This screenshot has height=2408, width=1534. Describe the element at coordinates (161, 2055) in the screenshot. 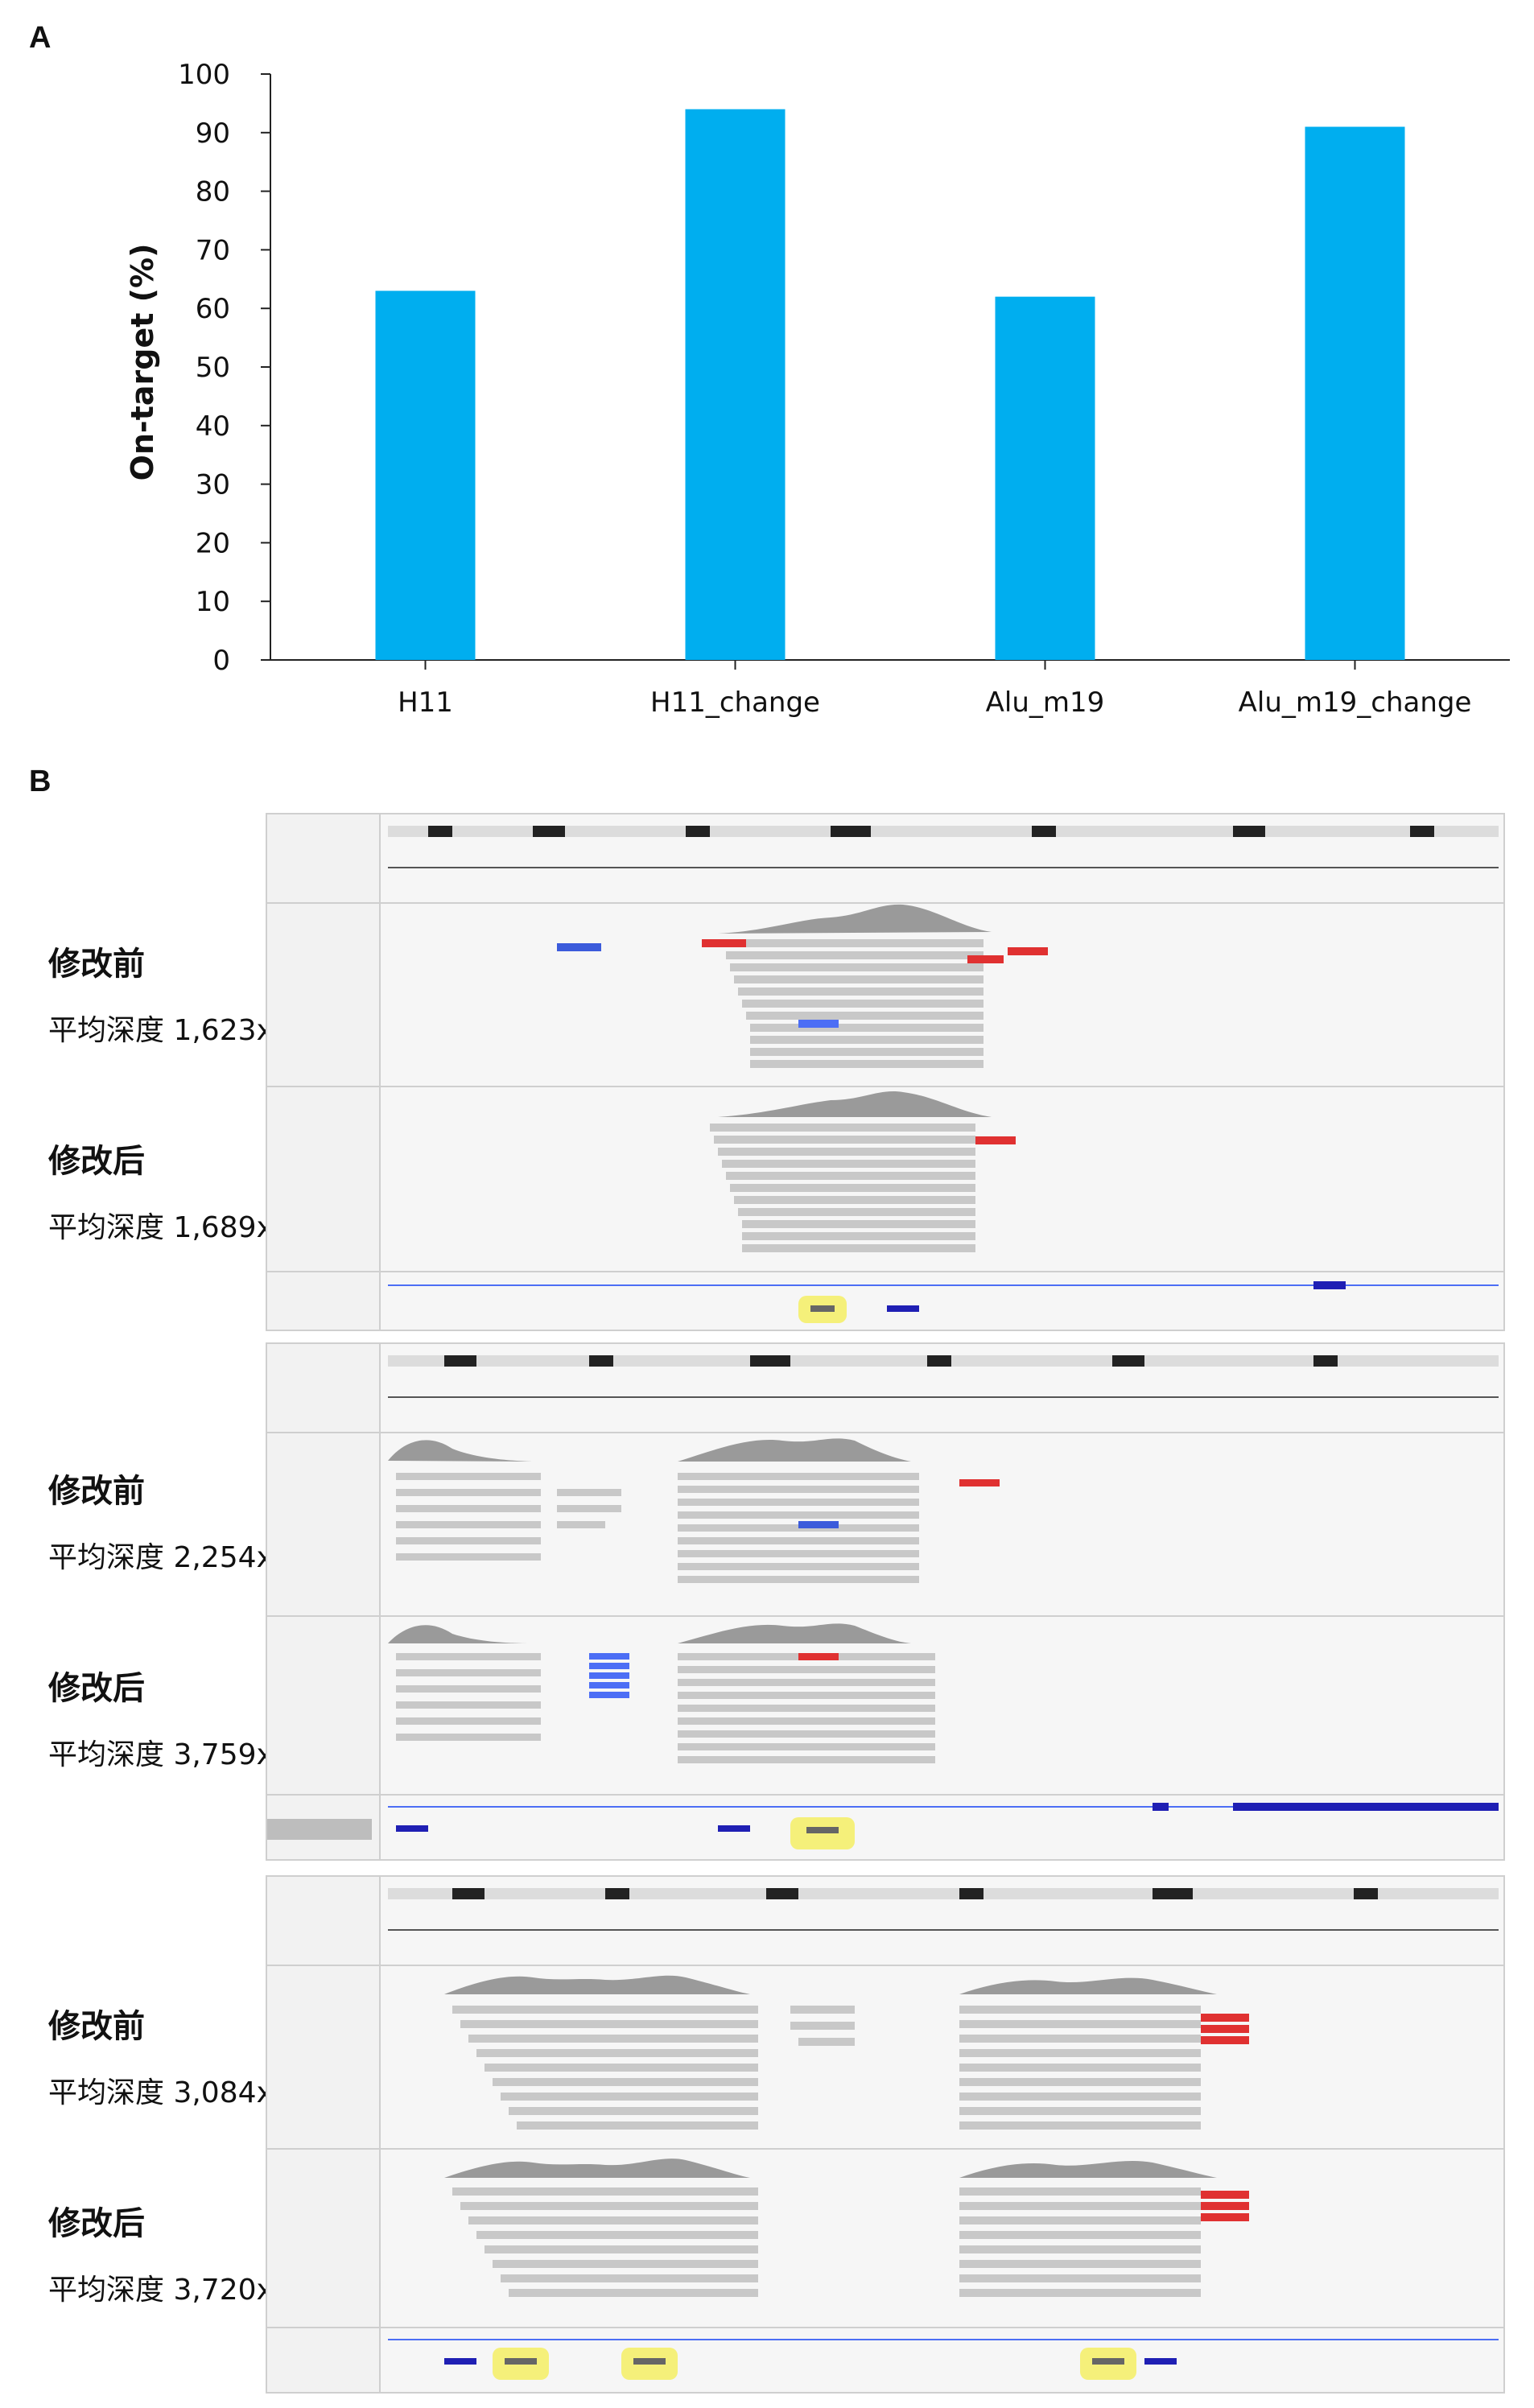

I see `block3-before-labels: 修改前 平均深度 3,084x` at that location.